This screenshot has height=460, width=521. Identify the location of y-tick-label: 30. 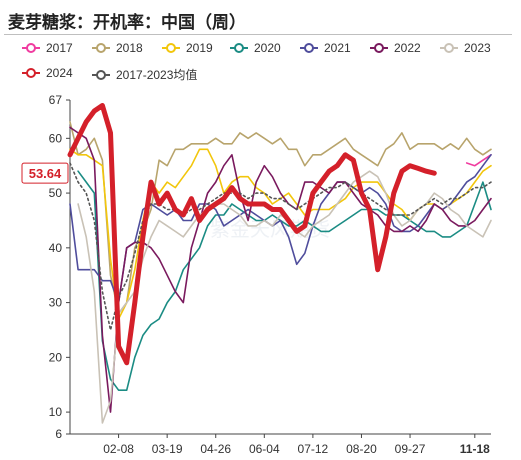
(56, 303).